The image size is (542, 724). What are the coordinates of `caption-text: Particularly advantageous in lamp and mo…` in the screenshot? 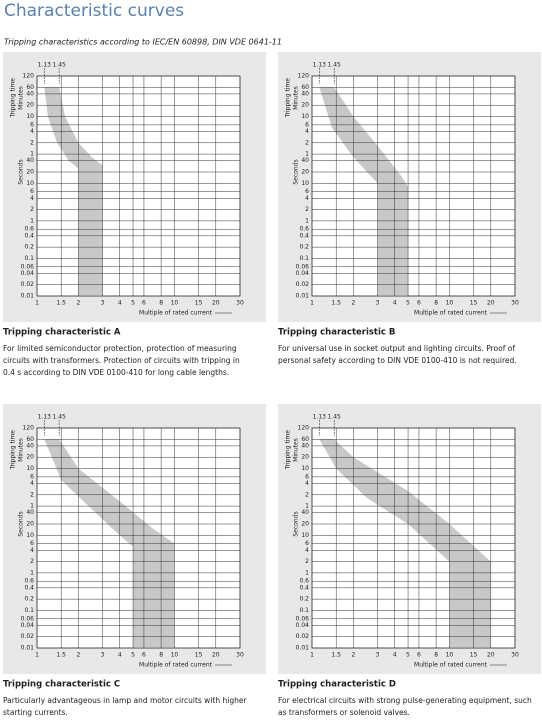 It's located at (125, 700).